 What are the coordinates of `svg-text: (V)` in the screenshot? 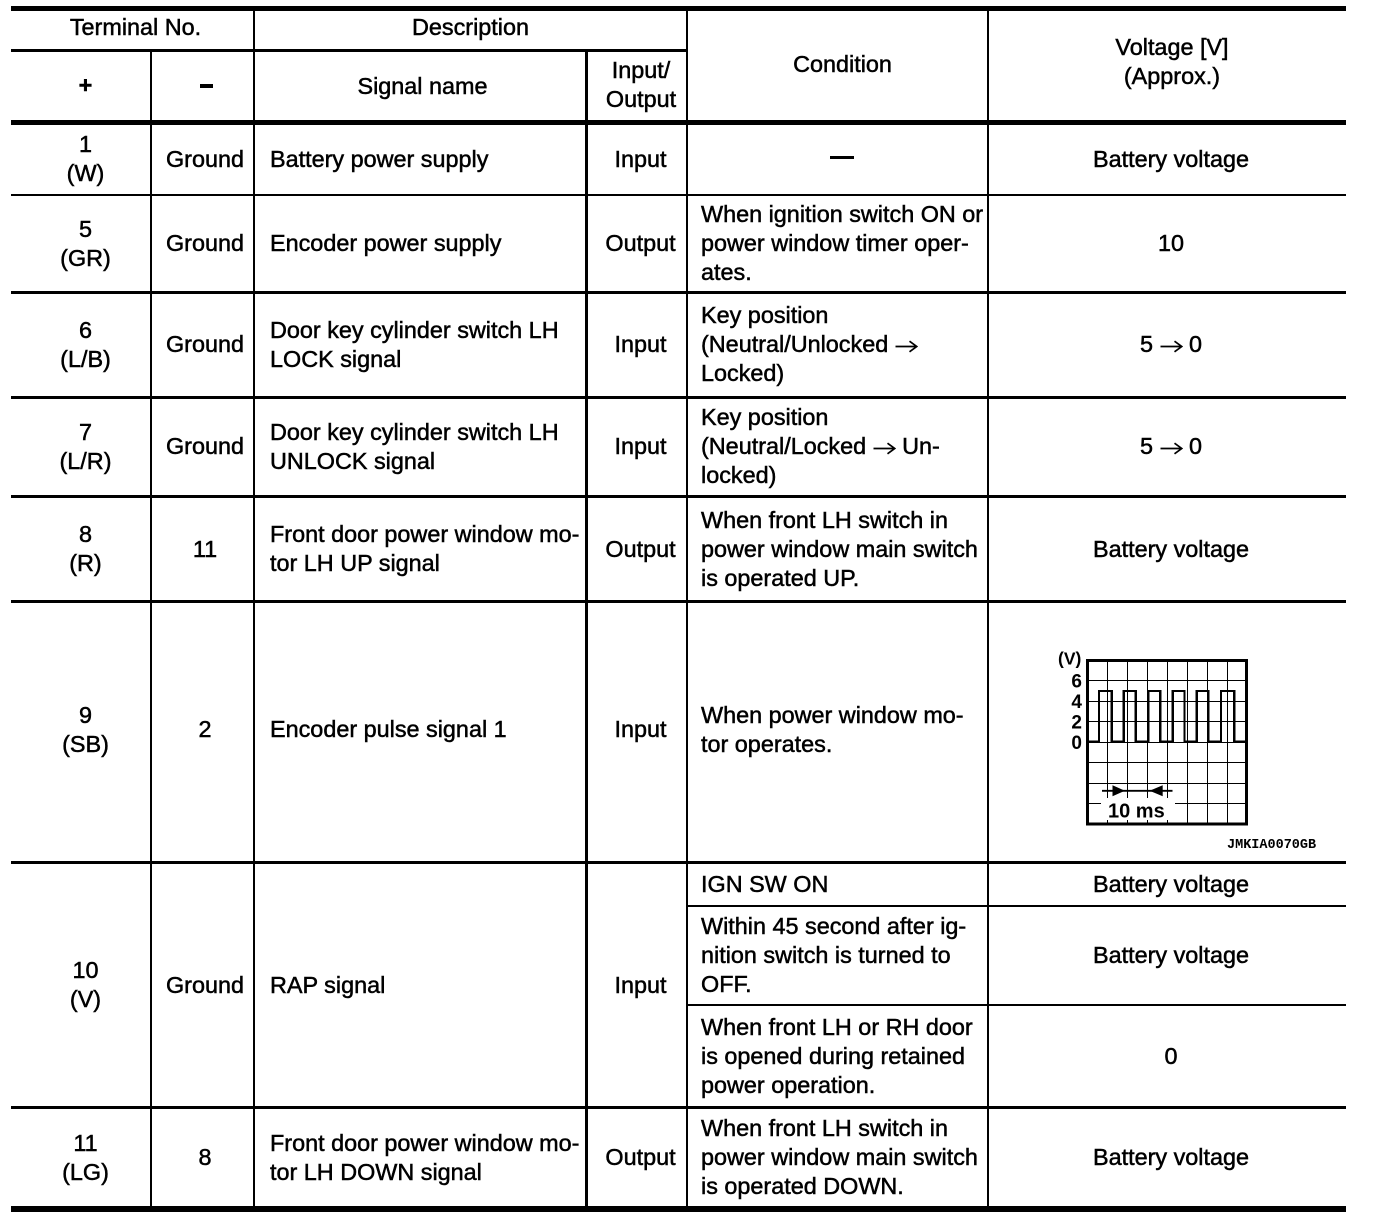 It's located at (1069, 659).